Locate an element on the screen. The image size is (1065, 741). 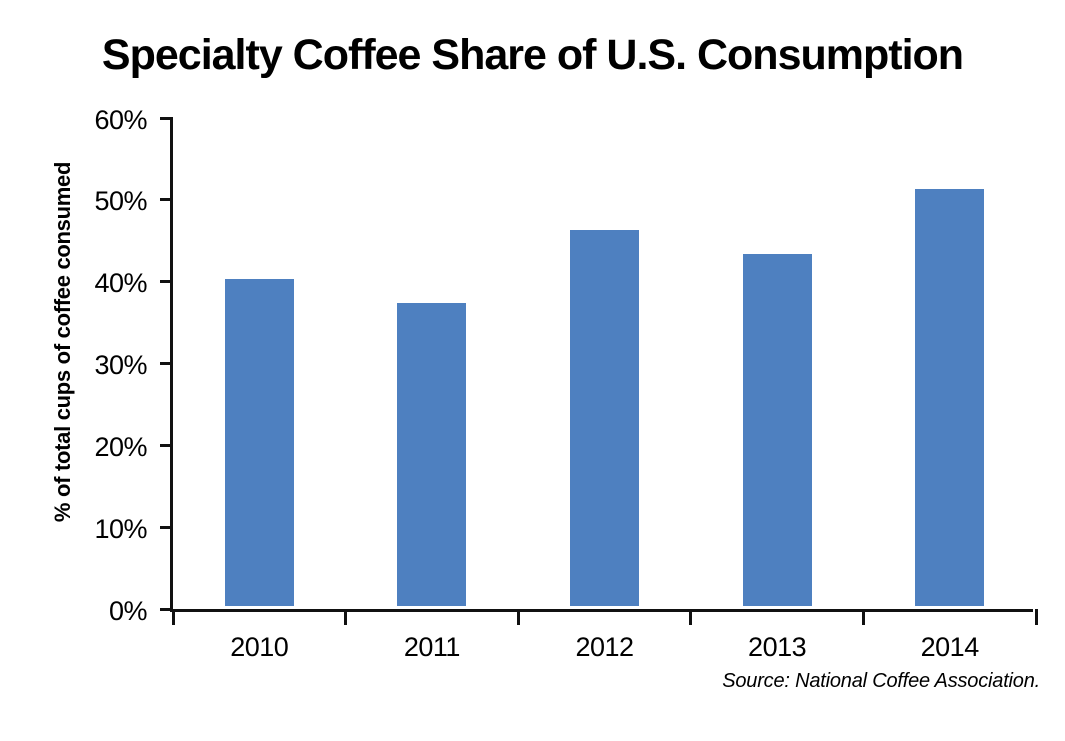
y-axis-tick-label: 30% is located at coordinates (120, 365).